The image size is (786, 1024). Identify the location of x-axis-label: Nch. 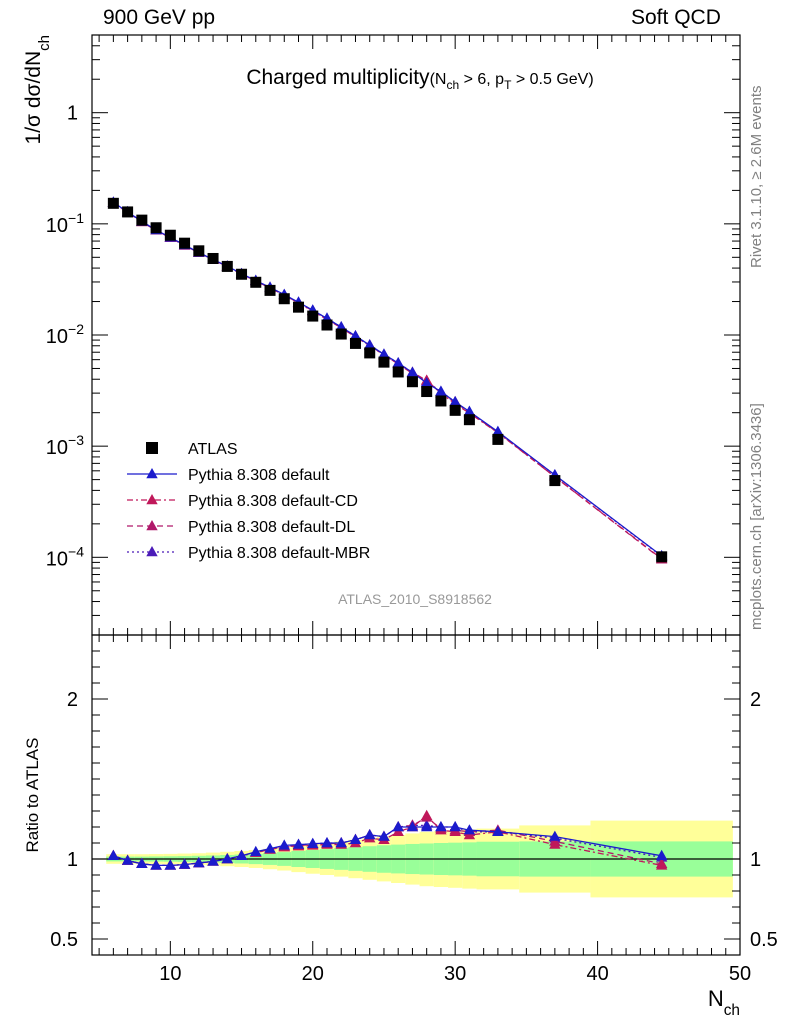
(724, 1002).